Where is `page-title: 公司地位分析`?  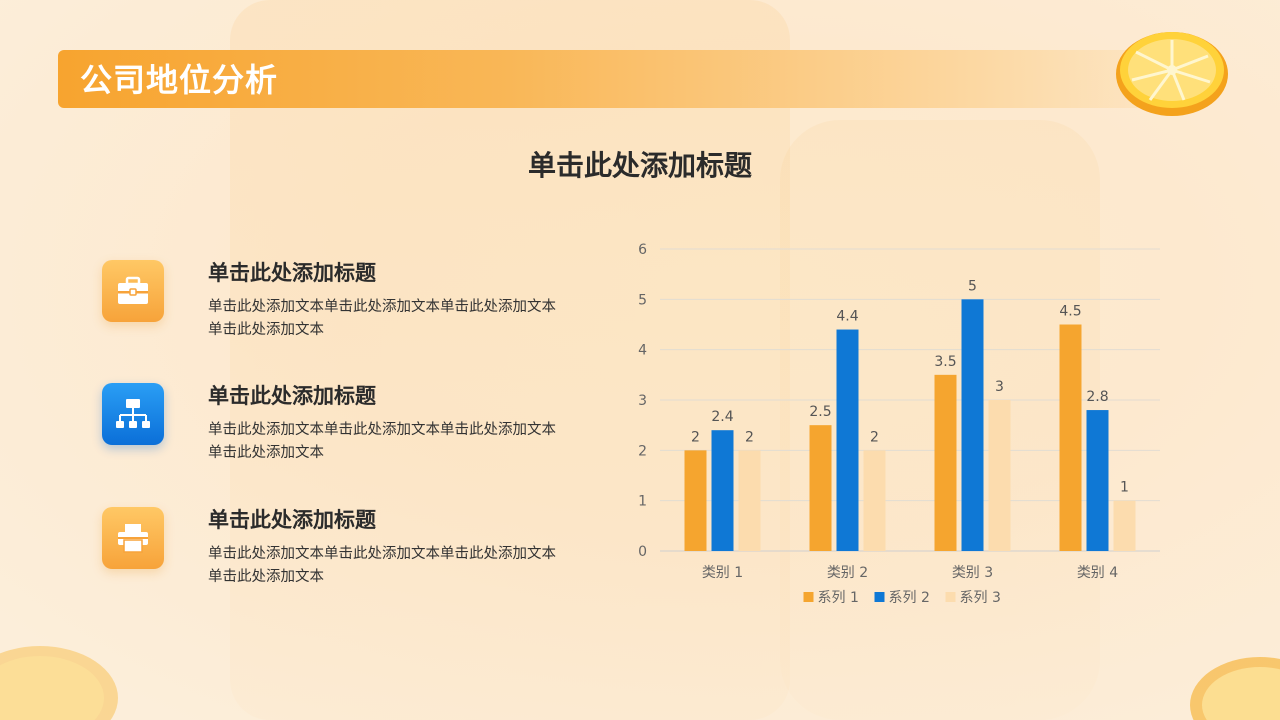 page-title: 公司地位分析 is located at coordinates (179, 80).